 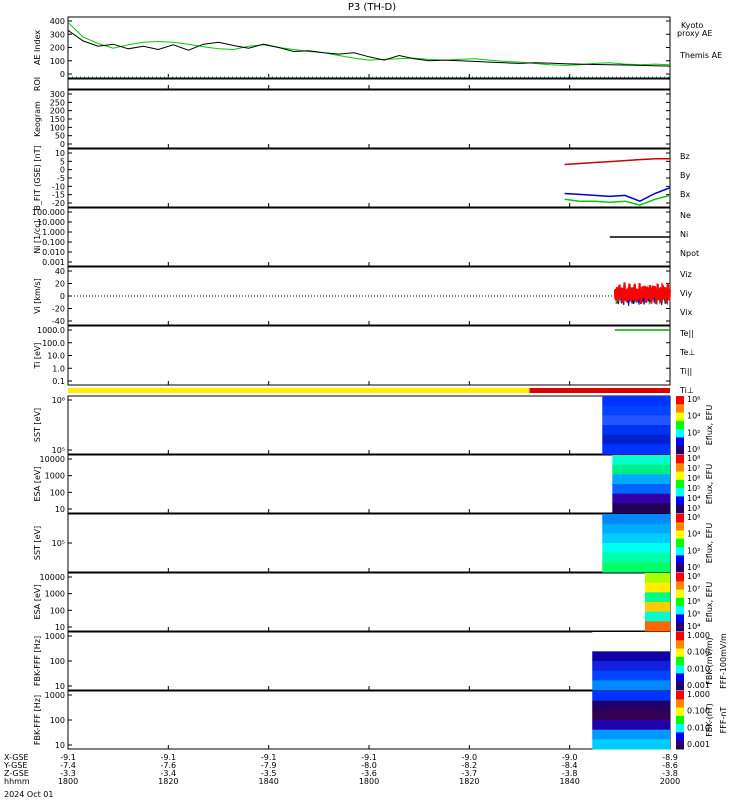 I want to click on colorbar-tick: 10², so click(x=693, y=550).